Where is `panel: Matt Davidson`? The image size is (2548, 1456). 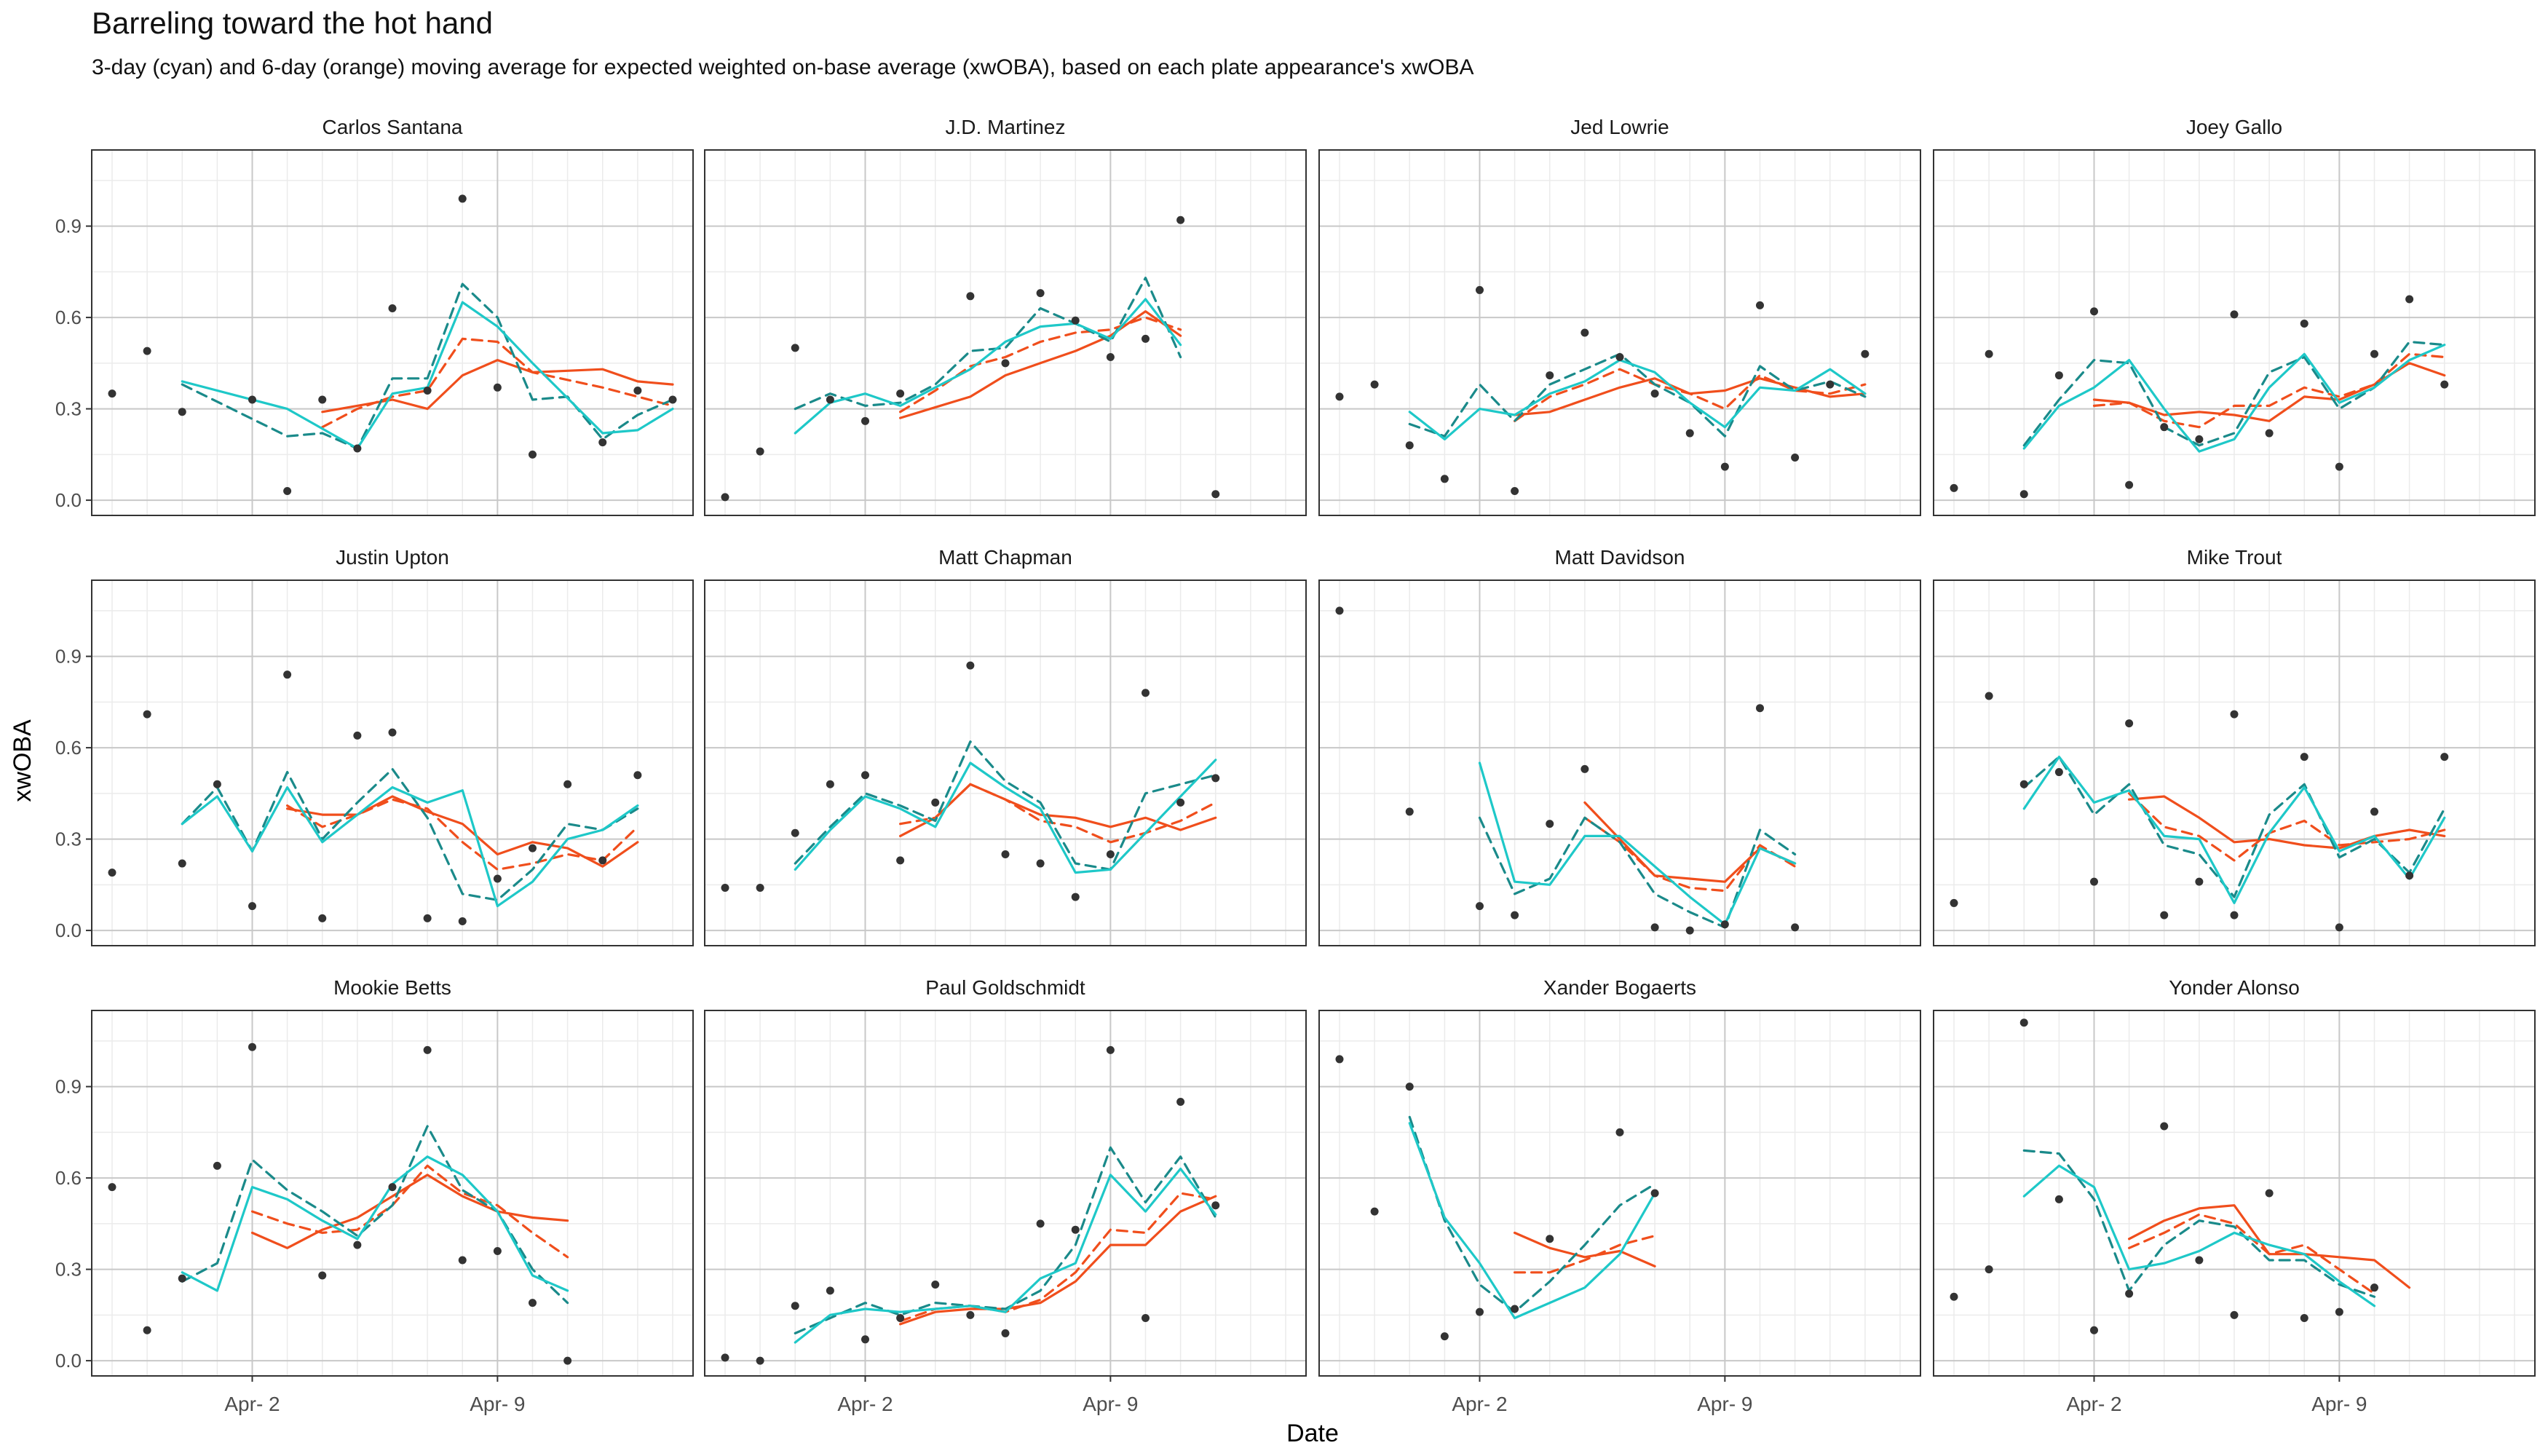
panel: Matt Davidson is located at coordinates (1619, 746).